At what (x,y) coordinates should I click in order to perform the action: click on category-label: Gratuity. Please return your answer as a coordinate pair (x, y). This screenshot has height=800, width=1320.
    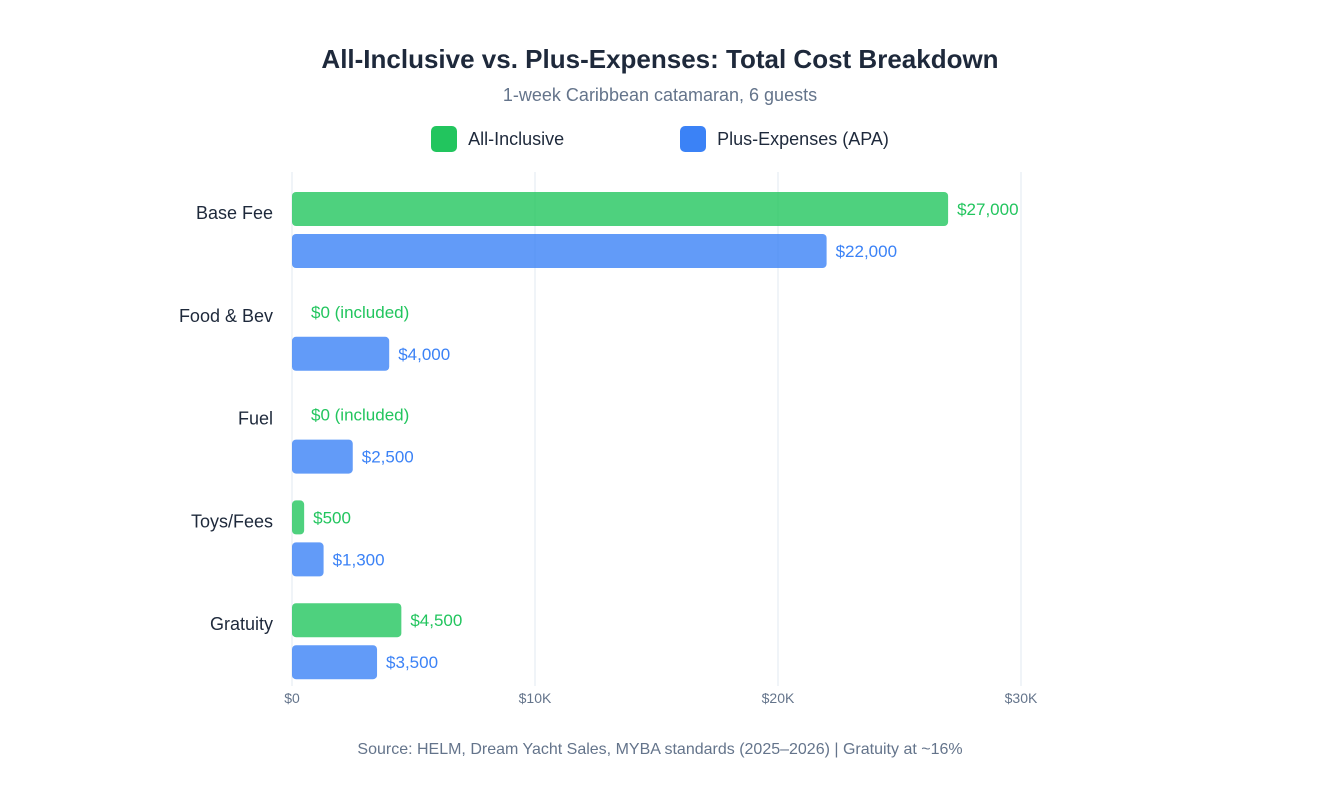
    Looking at the image, I should click on (241, 624).